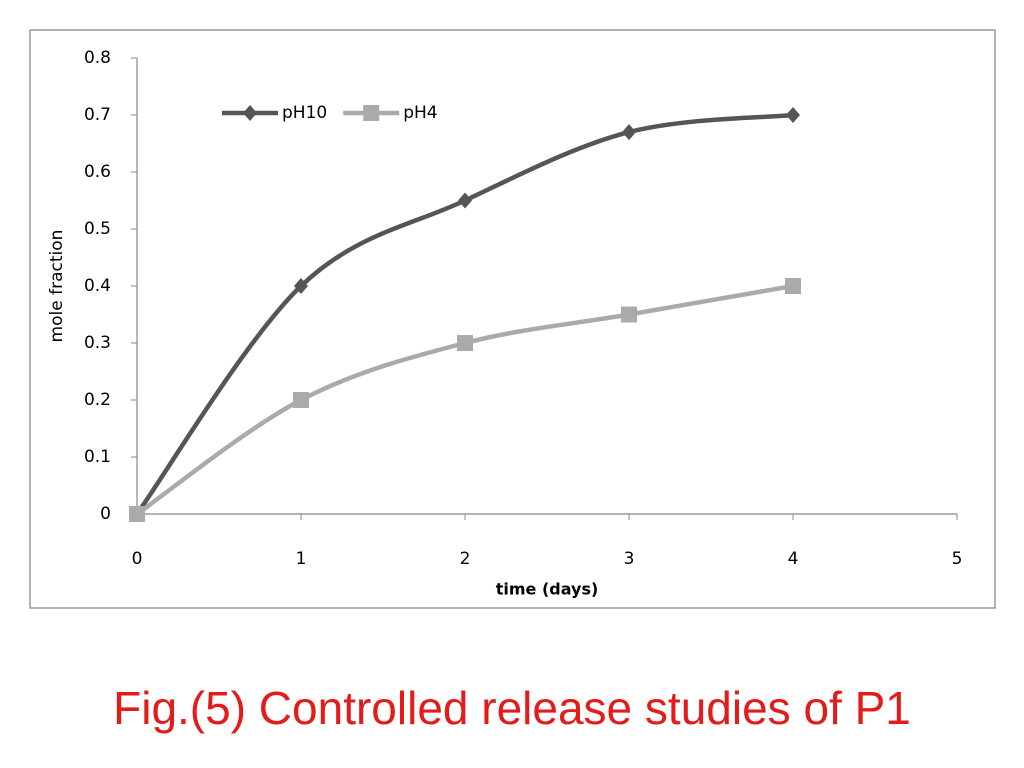  What do you see at coordinates (105, 514) in the screenshot?
I see `y-tick-label: 0` at bounding box center [105, 514].